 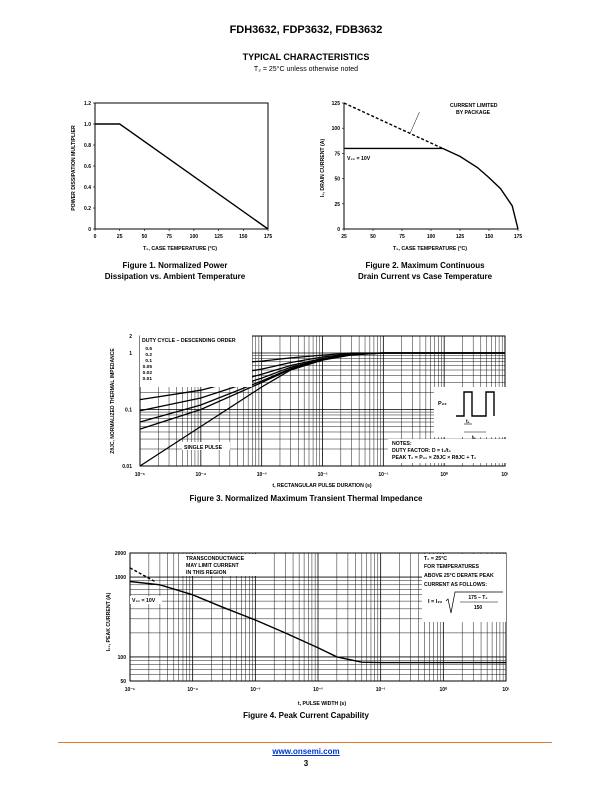 I want to click on fig4-formula-lhs: I = I₂₂, so click(x=435, y=602).